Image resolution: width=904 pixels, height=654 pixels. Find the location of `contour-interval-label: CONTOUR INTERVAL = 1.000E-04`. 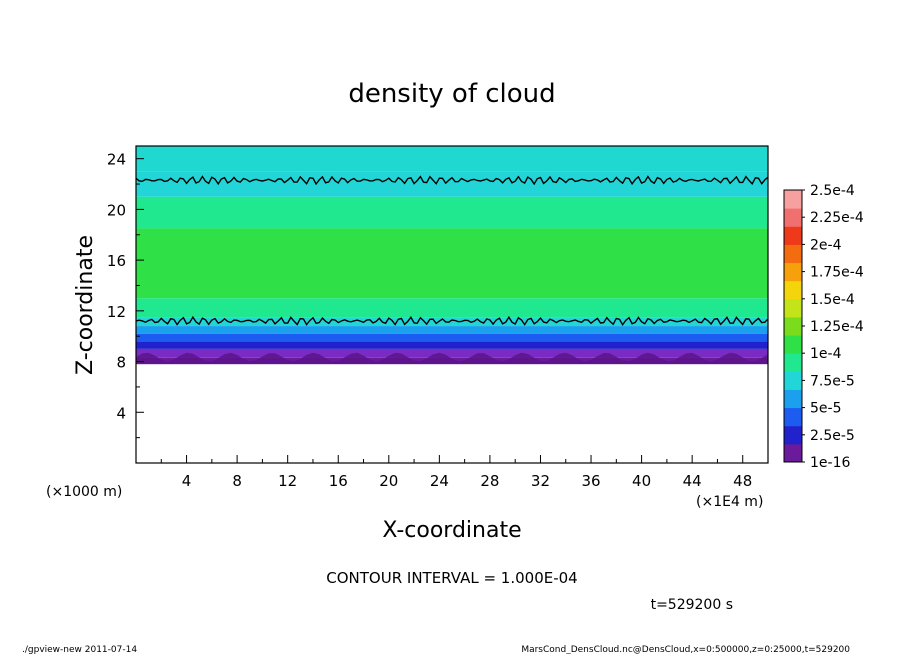

contour-interval-label: CONTOUR INTERVAL = 1.000E-04 is located at coordinates (451, 578).